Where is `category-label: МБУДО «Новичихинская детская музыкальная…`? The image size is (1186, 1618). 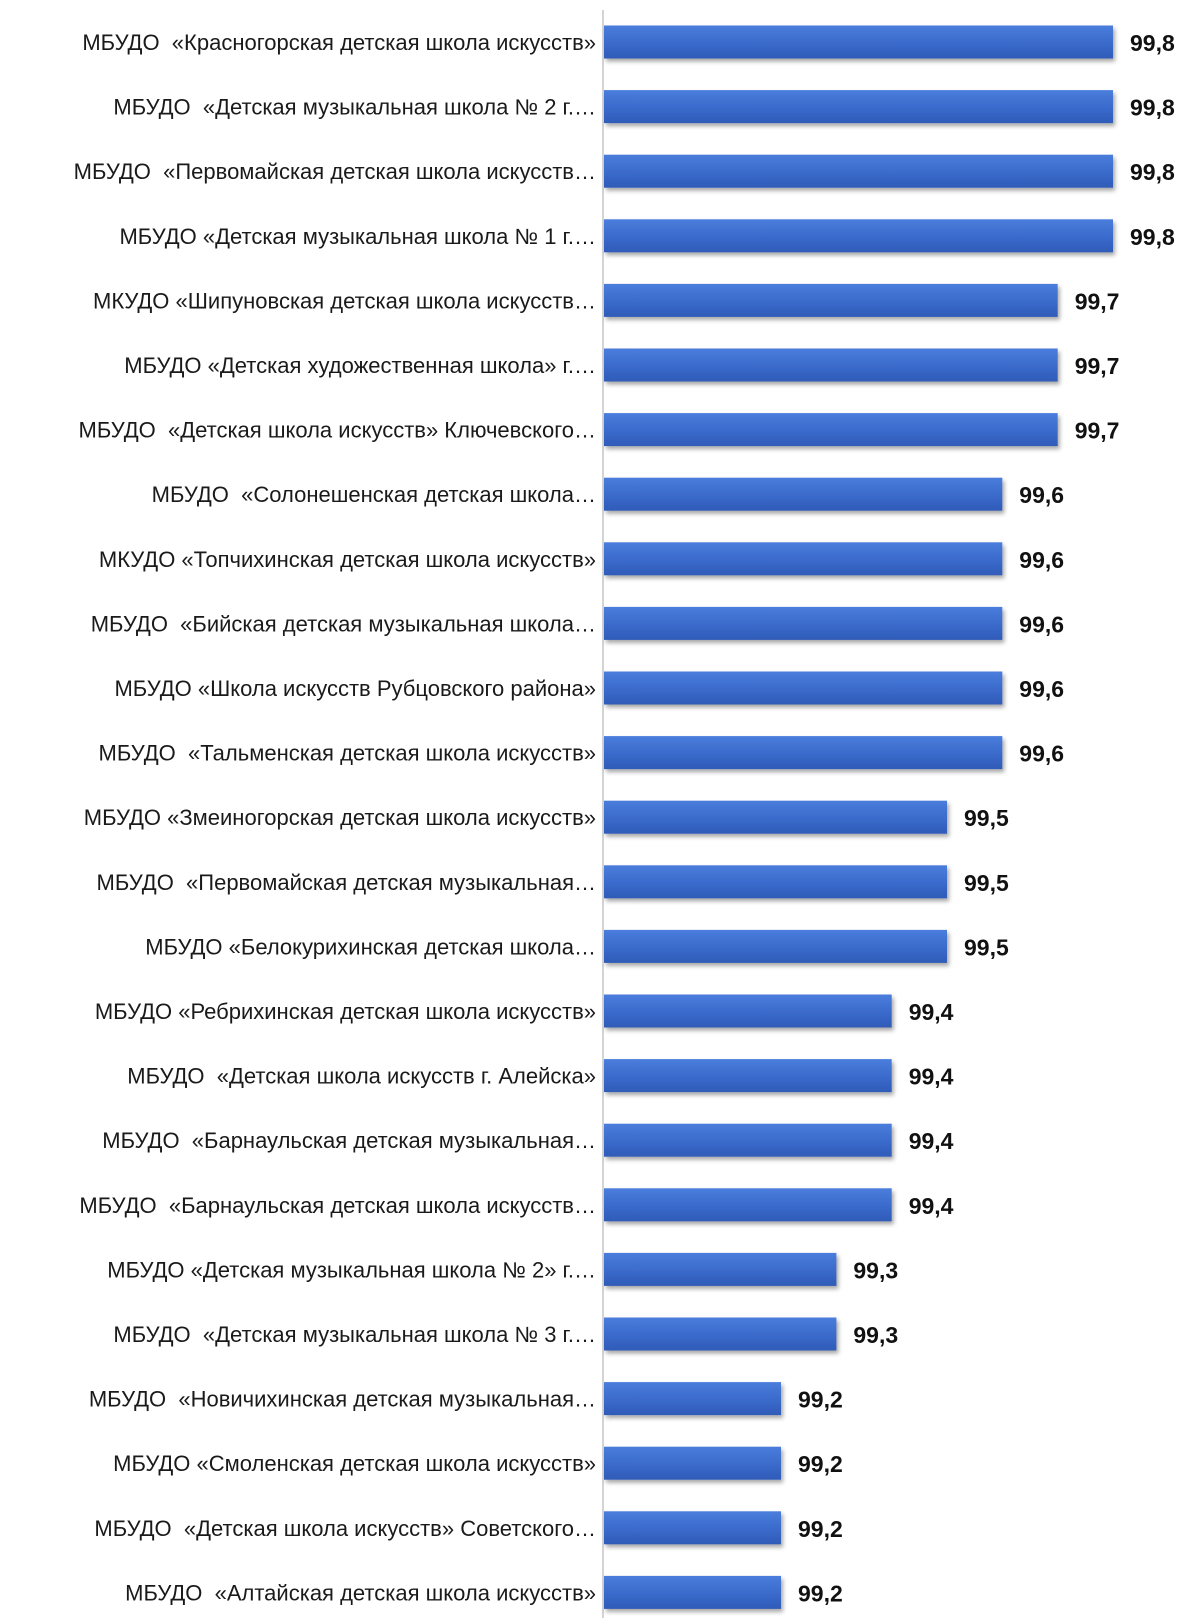 category-label: МБУДО «Новичихинская детская музыкальная… is located at coordinates (342, 1399).